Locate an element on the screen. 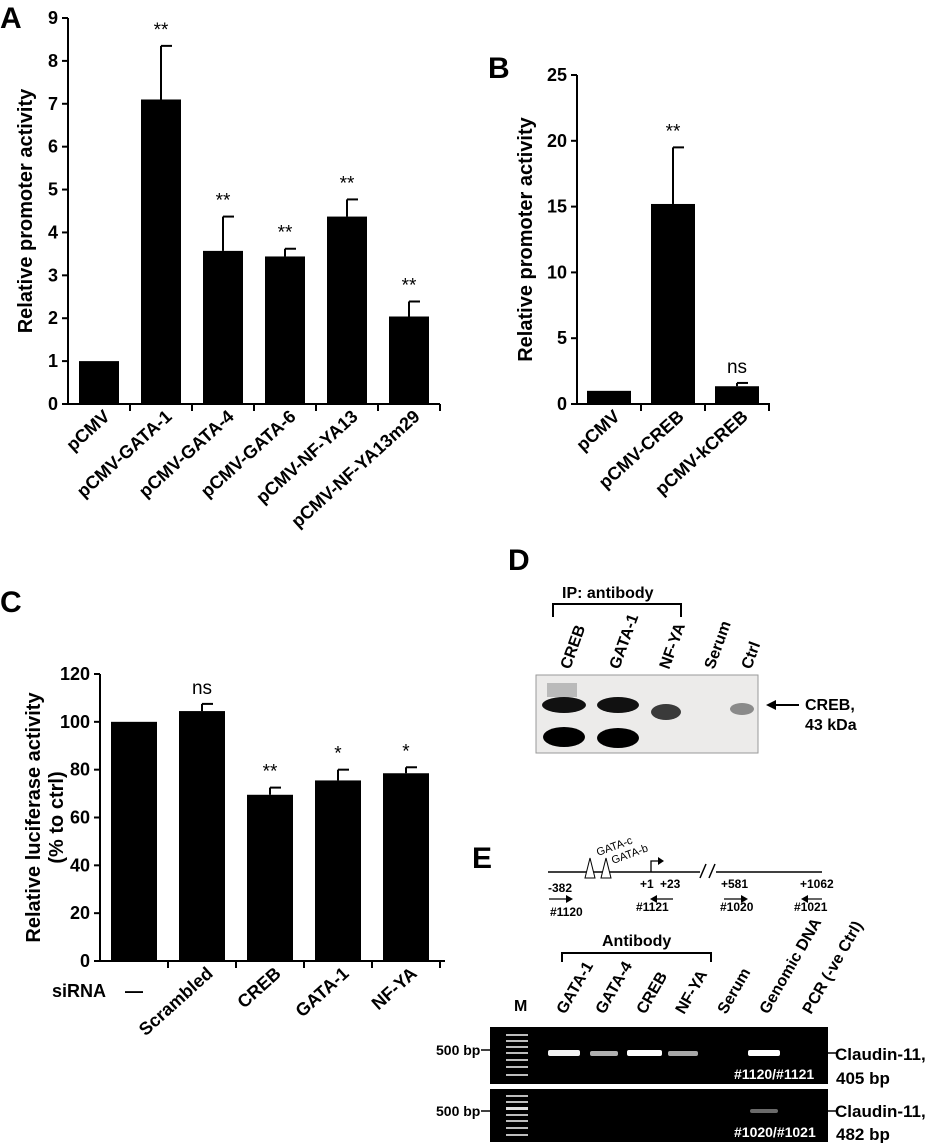 This screenshot has height=1148, width=933. y-tick-label: 8 is located at coordinates (53, 61).